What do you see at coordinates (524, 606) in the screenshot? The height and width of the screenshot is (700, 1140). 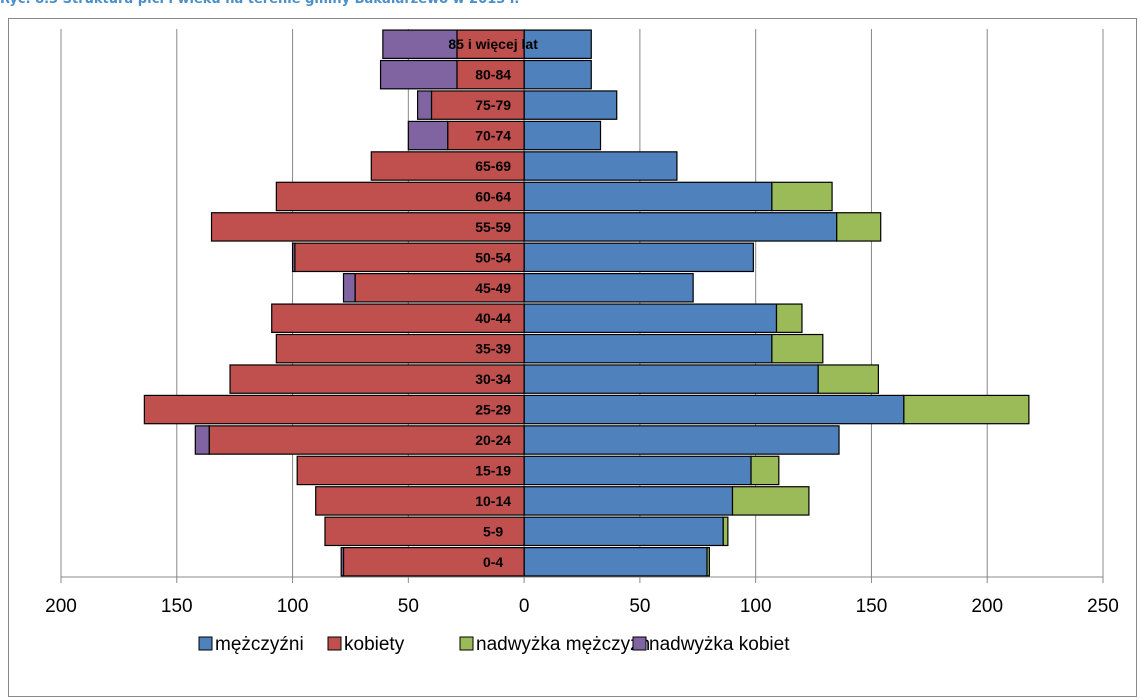 I see `x-tick-label: 0` at bounding box center [524, 606].